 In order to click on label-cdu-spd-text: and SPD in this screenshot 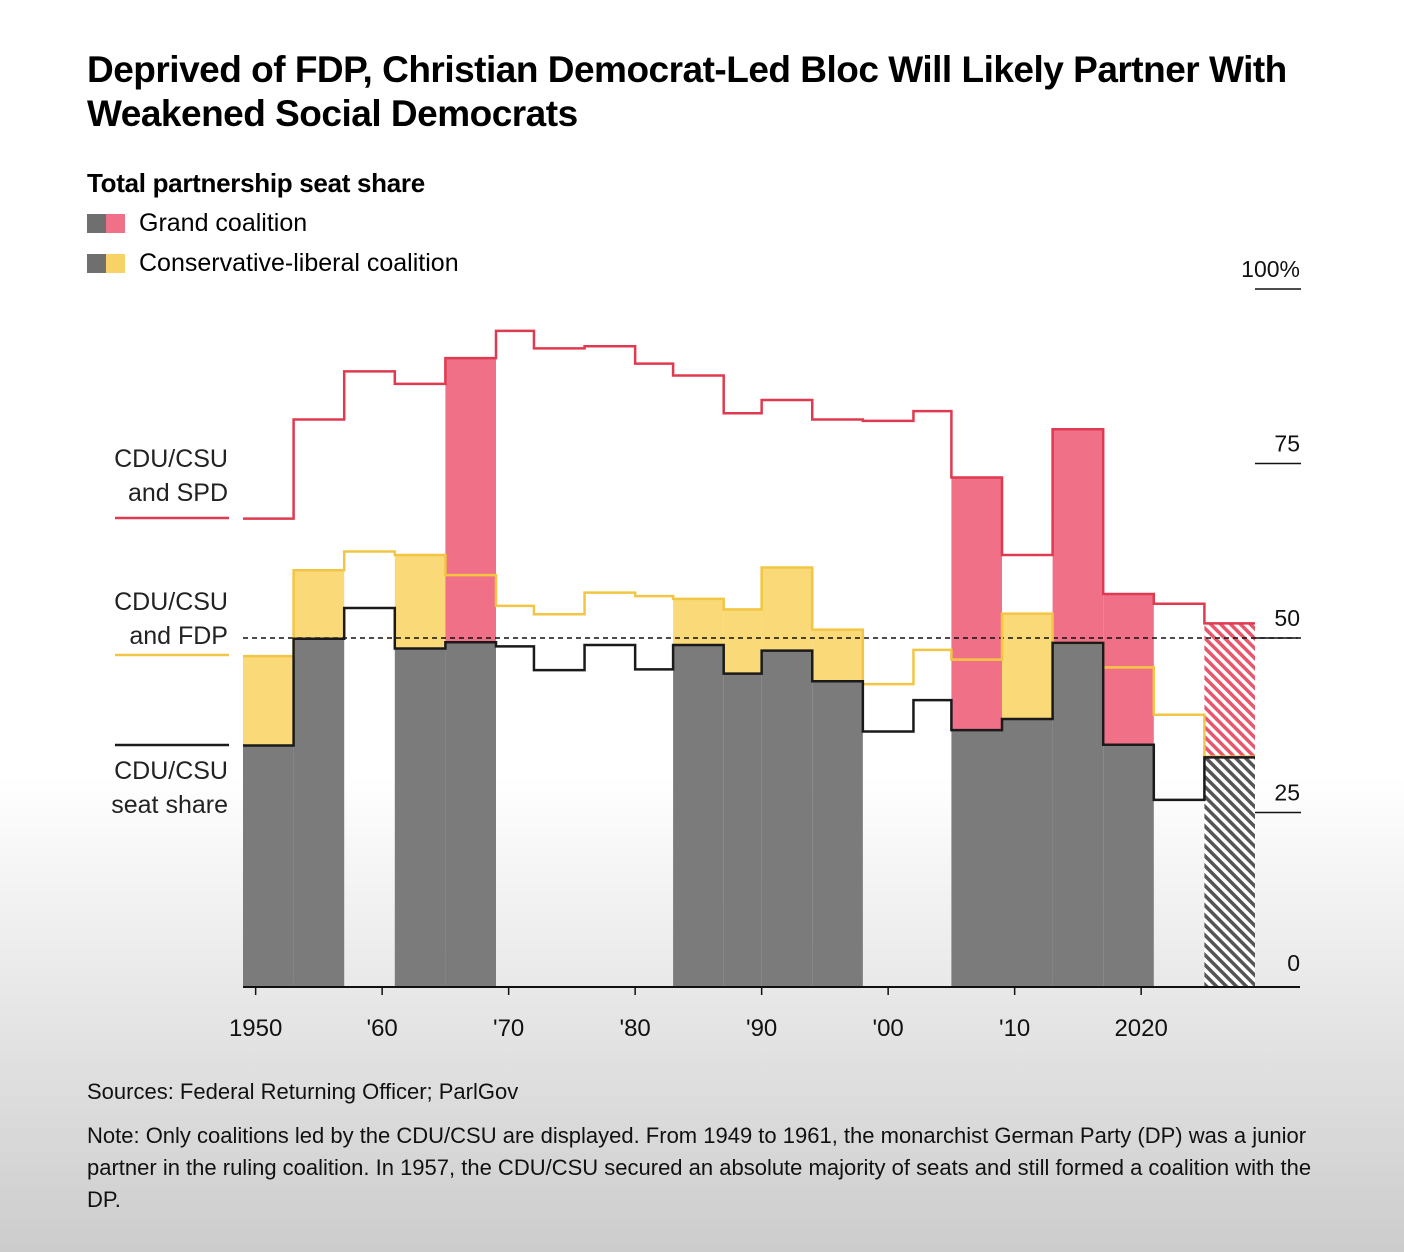, I will do `click(178, 493)`.